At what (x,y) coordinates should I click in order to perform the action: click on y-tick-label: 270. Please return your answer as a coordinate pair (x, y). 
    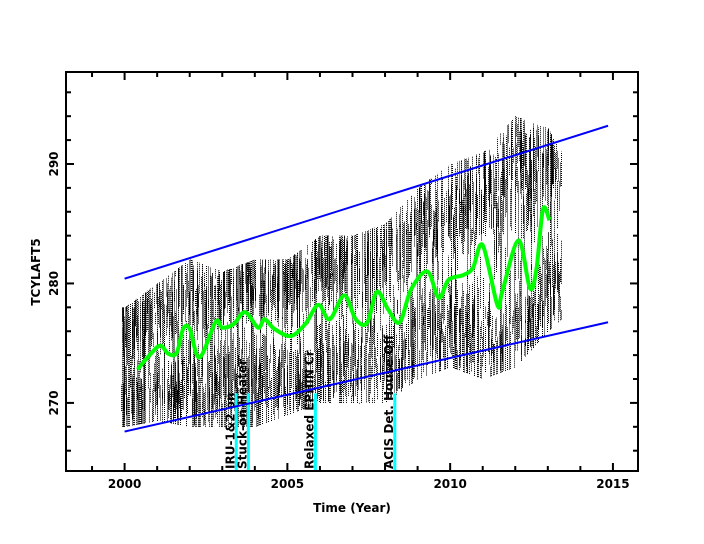
    Looking at the image, I should click on (54, 402).